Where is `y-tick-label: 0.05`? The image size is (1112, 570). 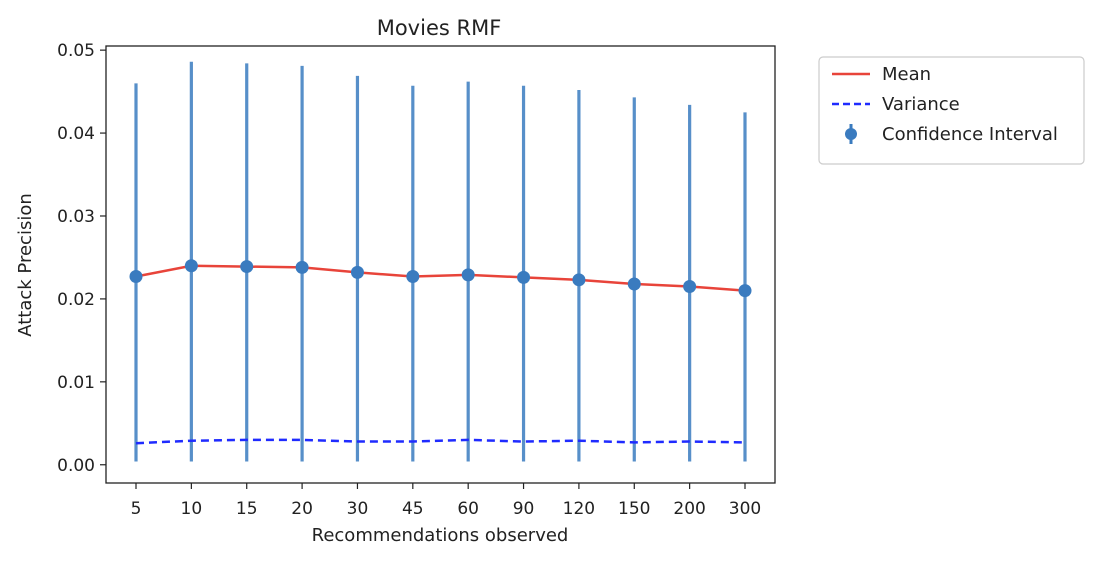 y-tick-label: 0.05 is located at coordinates (76, 51).